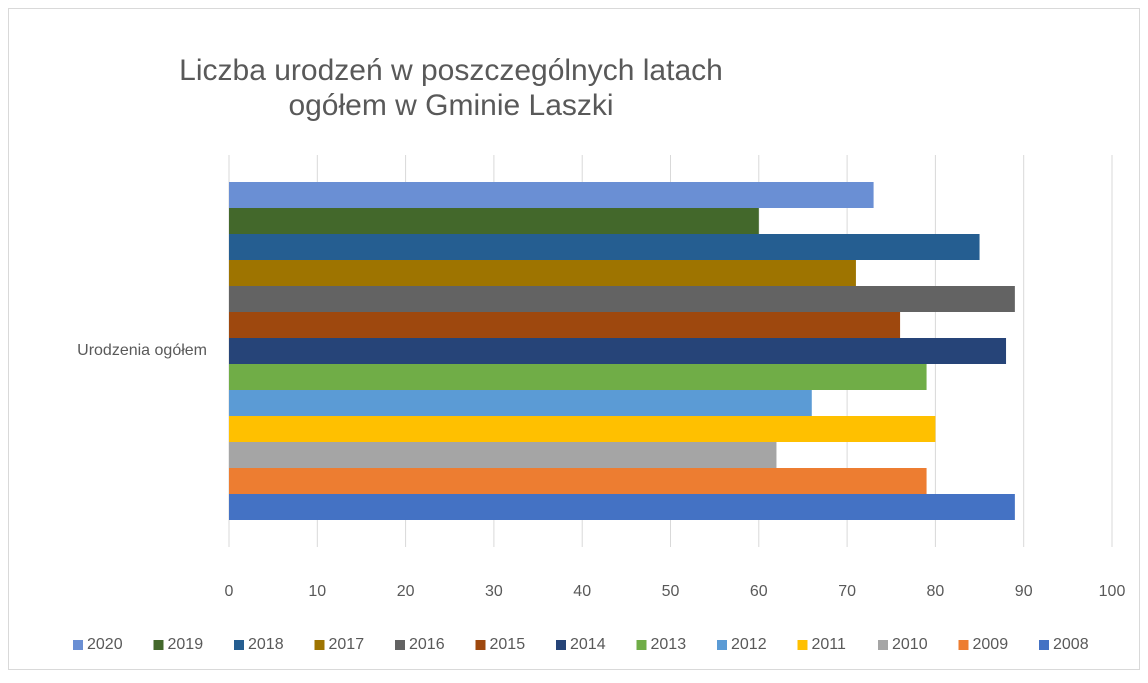 This screenshot has height=683, width=1148. I want to click on legend-label: 2011, so click(829, 644).